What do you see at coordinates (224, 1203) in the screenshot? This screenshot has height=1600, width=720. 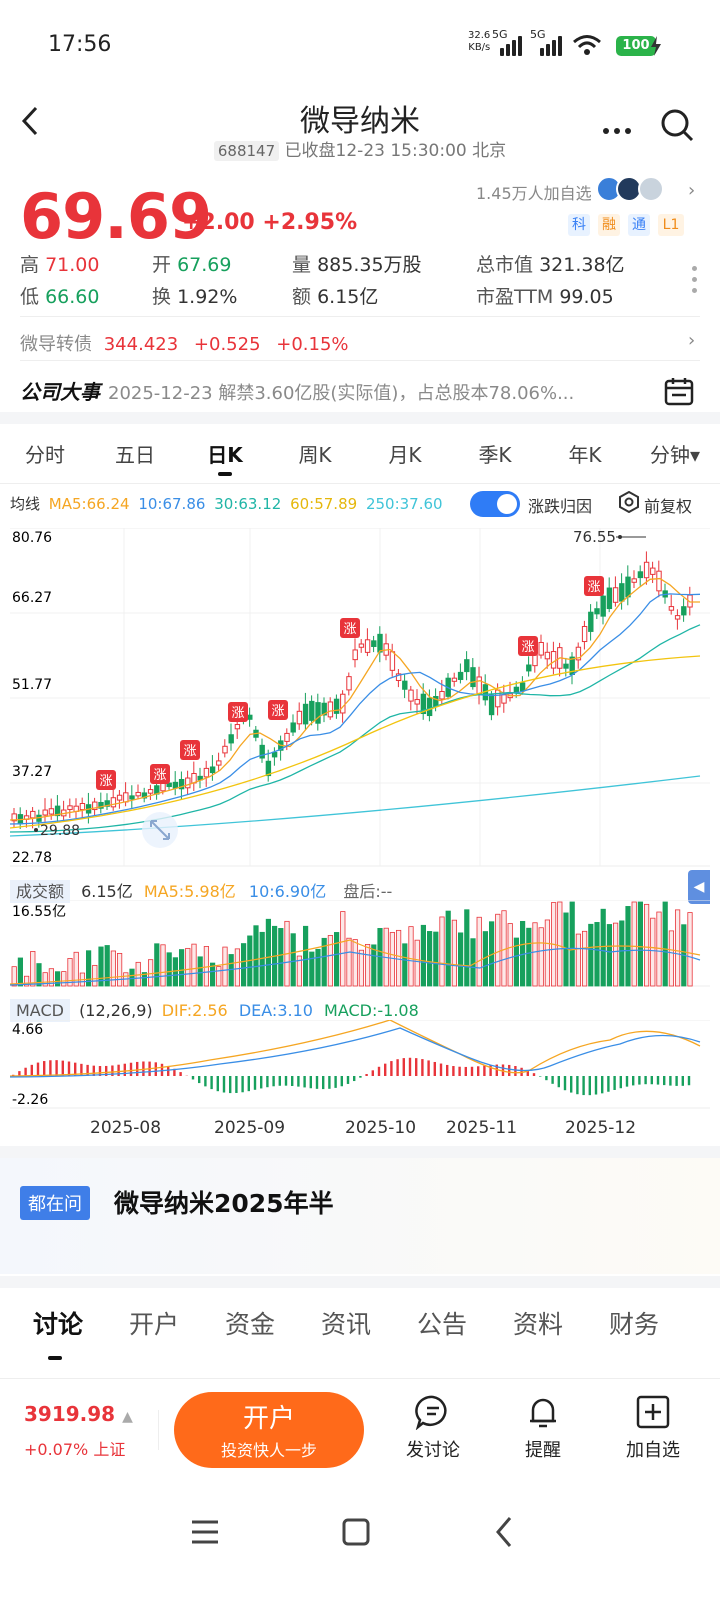 I see `ask-title: 微导纳米2025年半` at bounding box center [224, 1203].